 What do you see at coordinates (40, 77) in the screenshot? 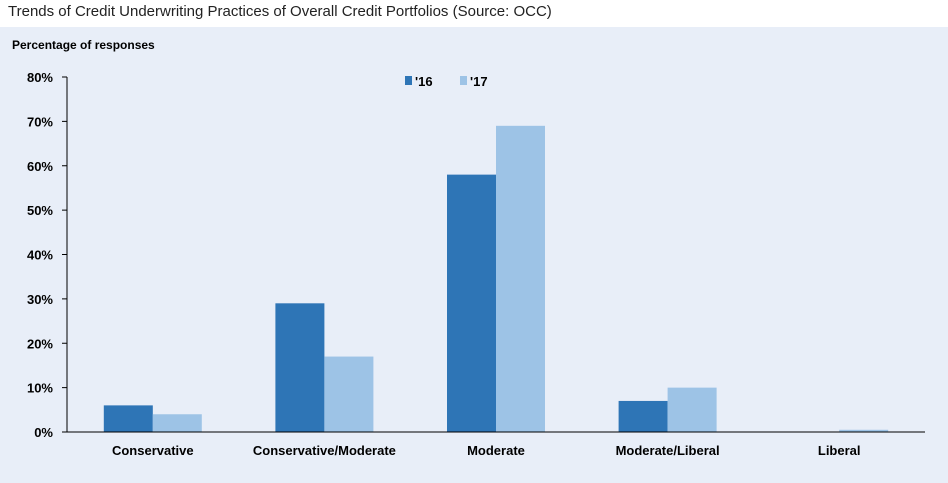
I see `y-tick-label: 80%` at bounding box center [40, 77].